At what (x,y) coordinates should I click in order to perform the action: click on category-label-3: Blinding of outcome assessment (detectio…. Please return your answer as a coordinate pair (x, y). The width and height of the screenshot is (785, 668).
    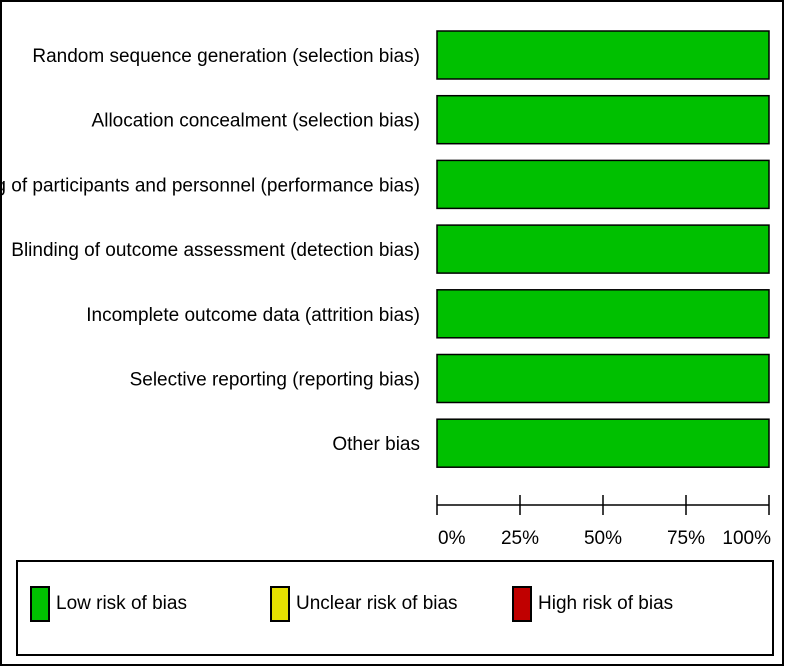
    Looking at the image, I should click on (215, 250).